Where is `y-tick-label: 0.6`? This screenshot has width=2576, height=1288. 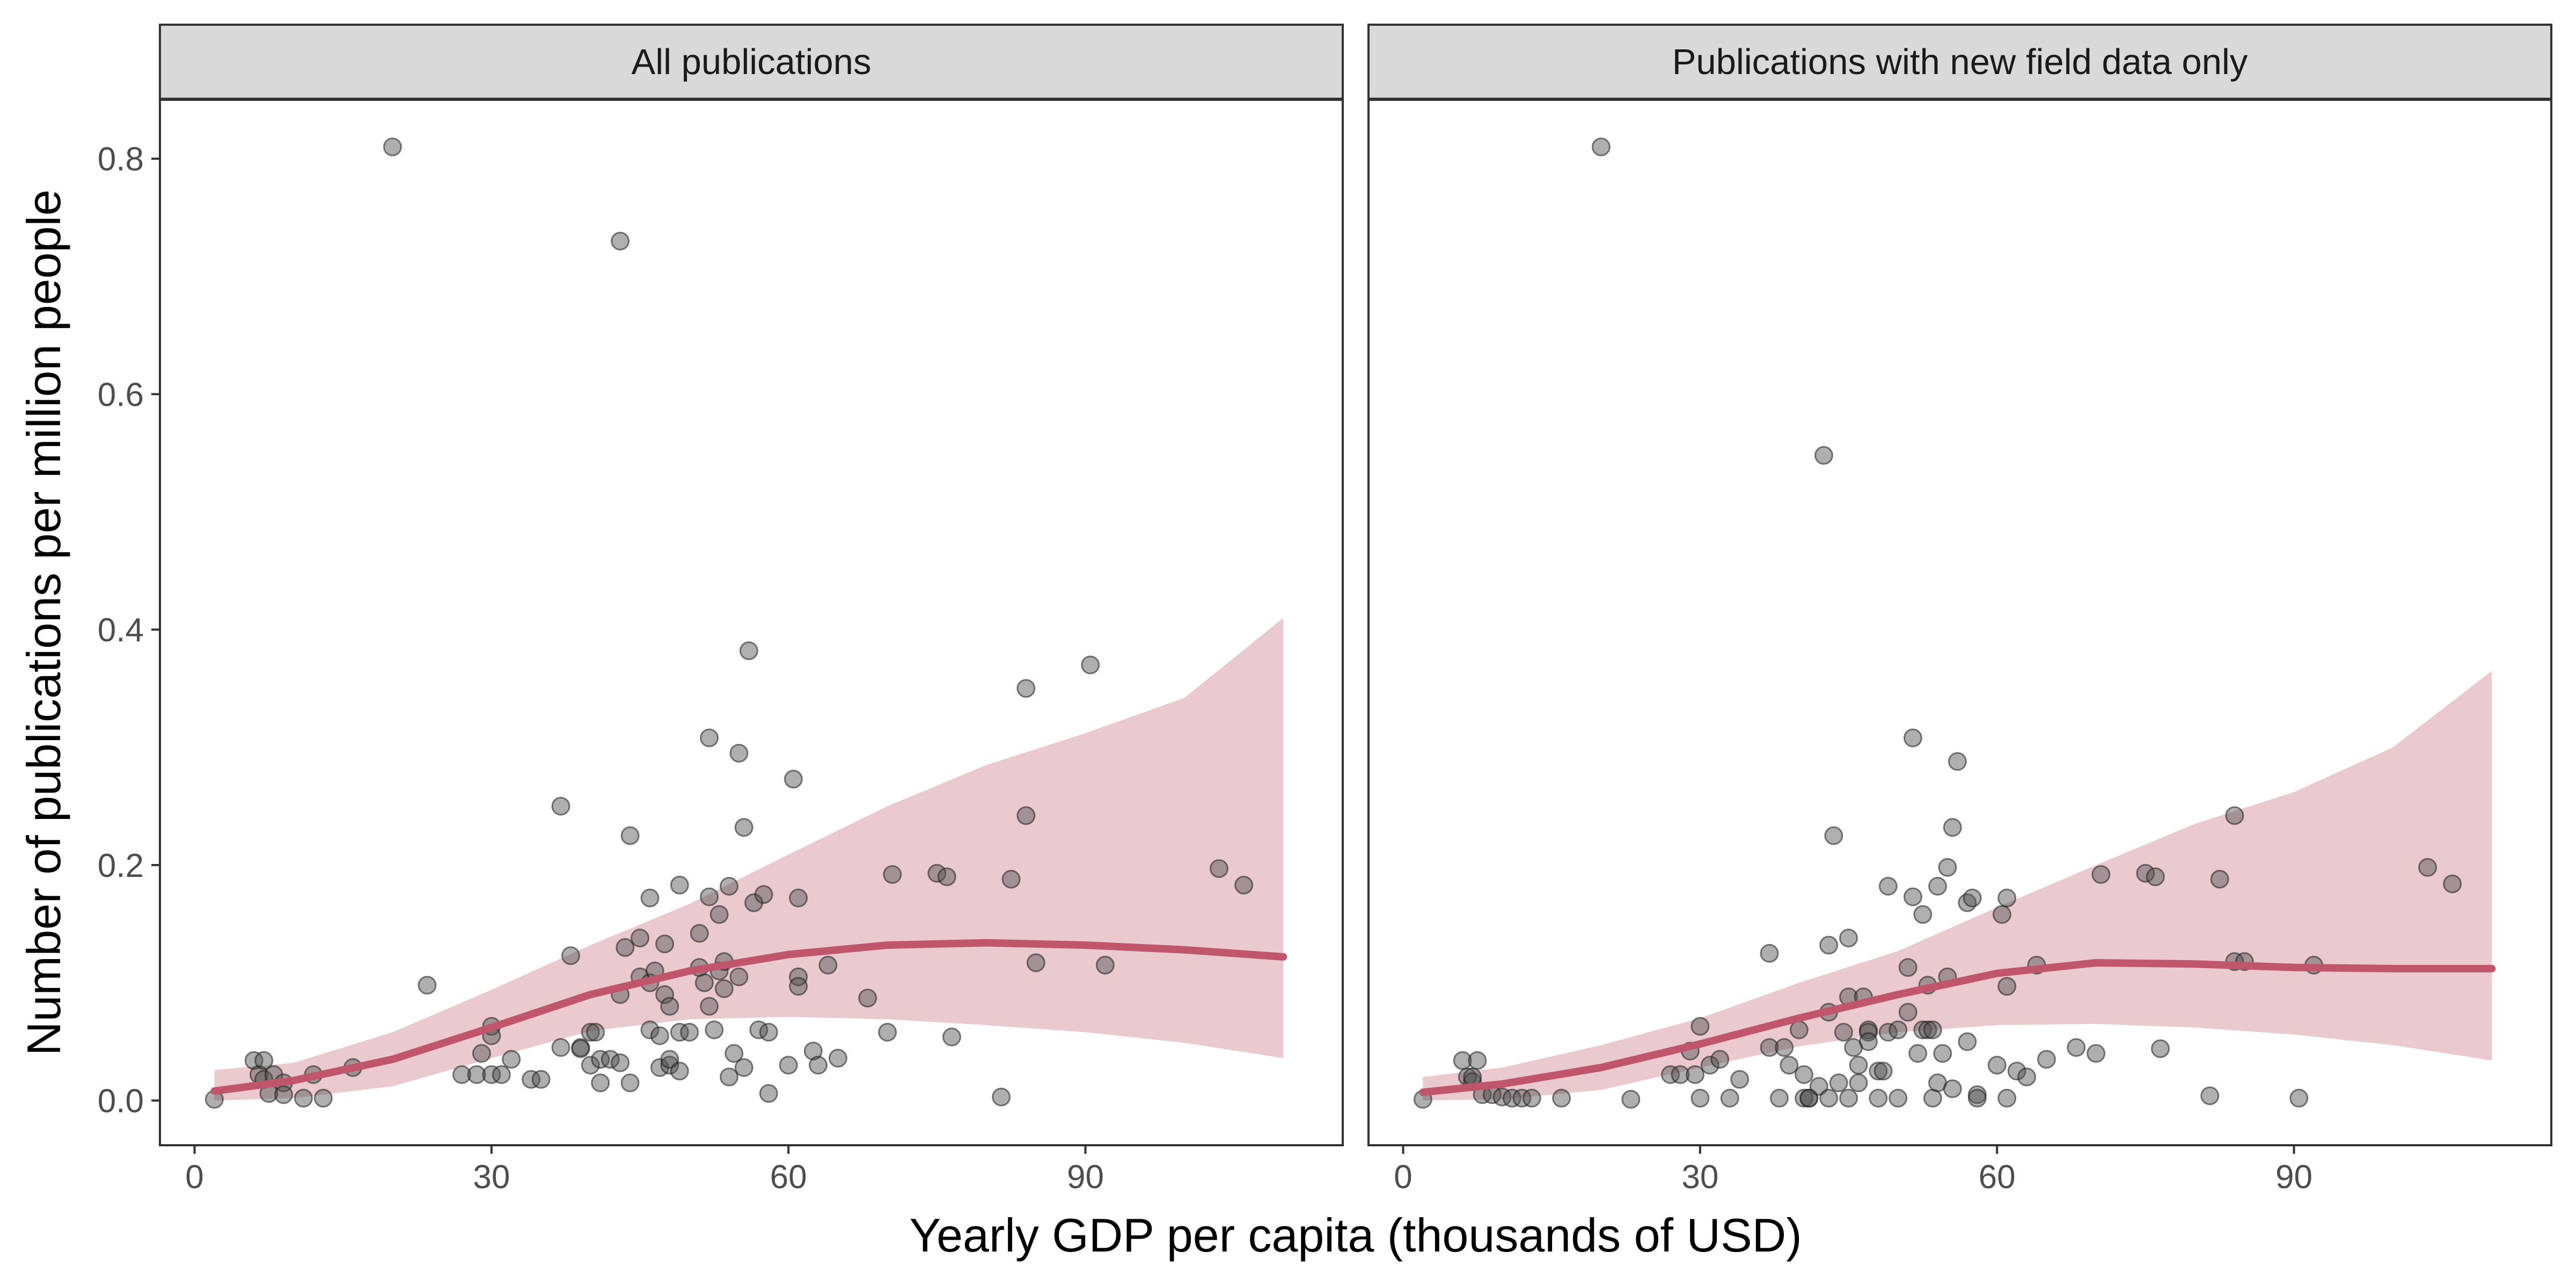 y-tick-label: 0.6 is located at coordinates (121, 394).